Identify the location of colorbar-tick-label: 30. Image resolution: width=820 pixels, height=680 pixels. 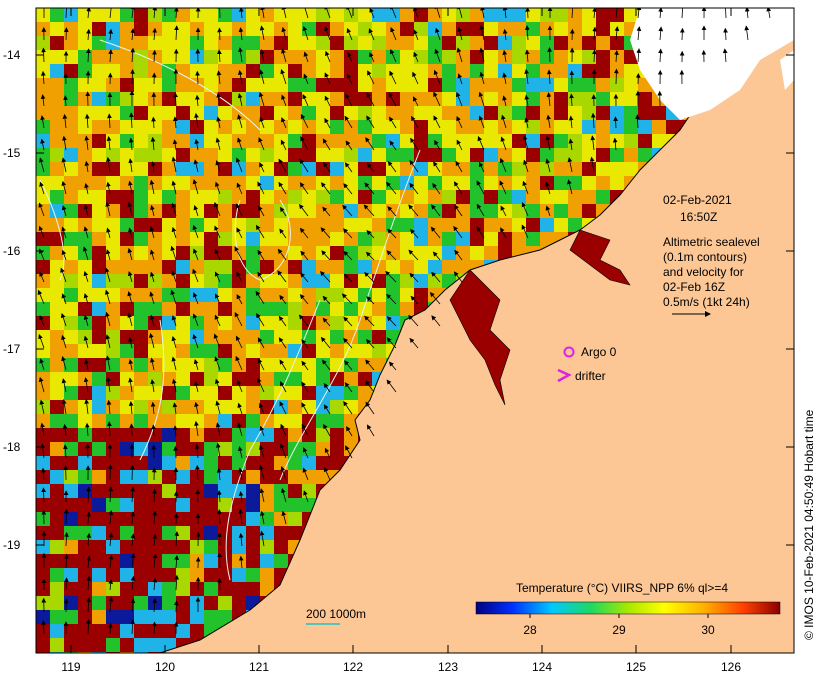
(708, 630).